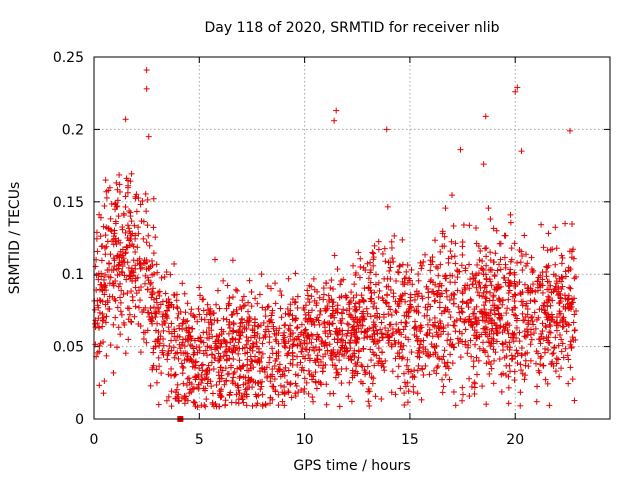 Image resolution: width=640 pixels, height=480 pixels. I want to click on data-point-outlier, so click(569, 130).